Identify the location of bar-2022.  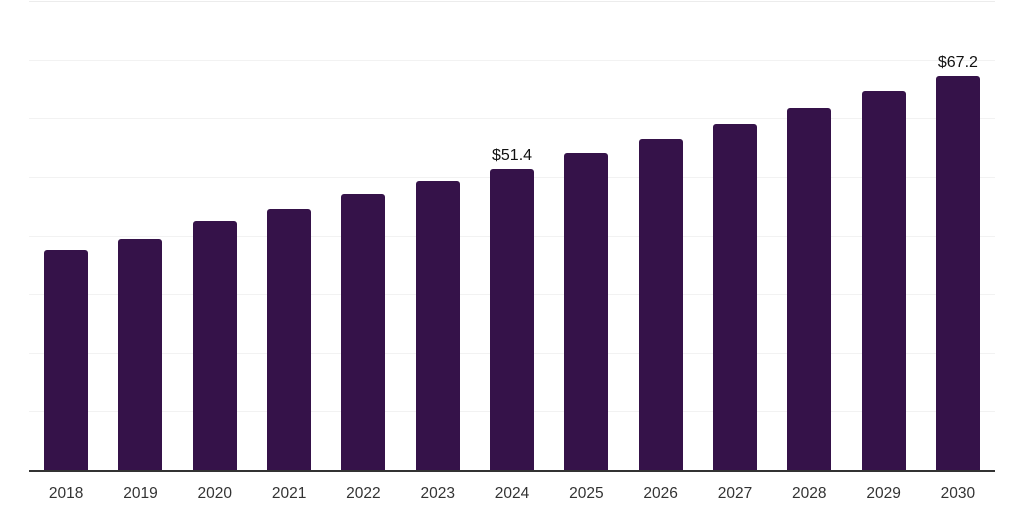
(363, 332).